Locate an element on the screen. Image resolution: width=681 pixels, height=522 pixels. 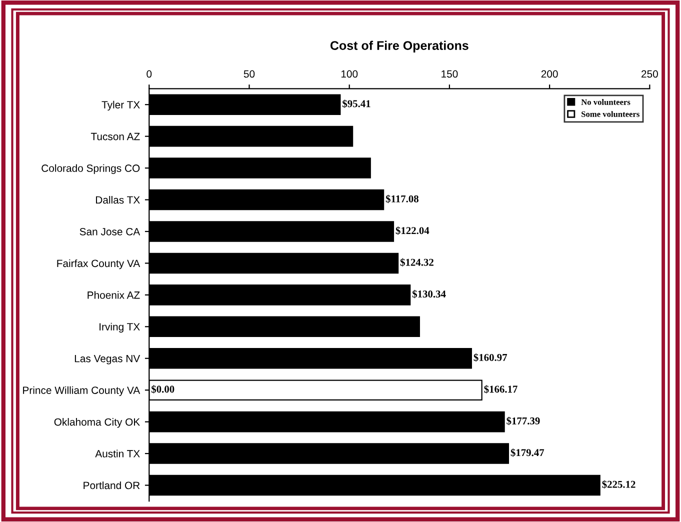
y-tick-label: Dallas TX is located at coordinates (118, 200).